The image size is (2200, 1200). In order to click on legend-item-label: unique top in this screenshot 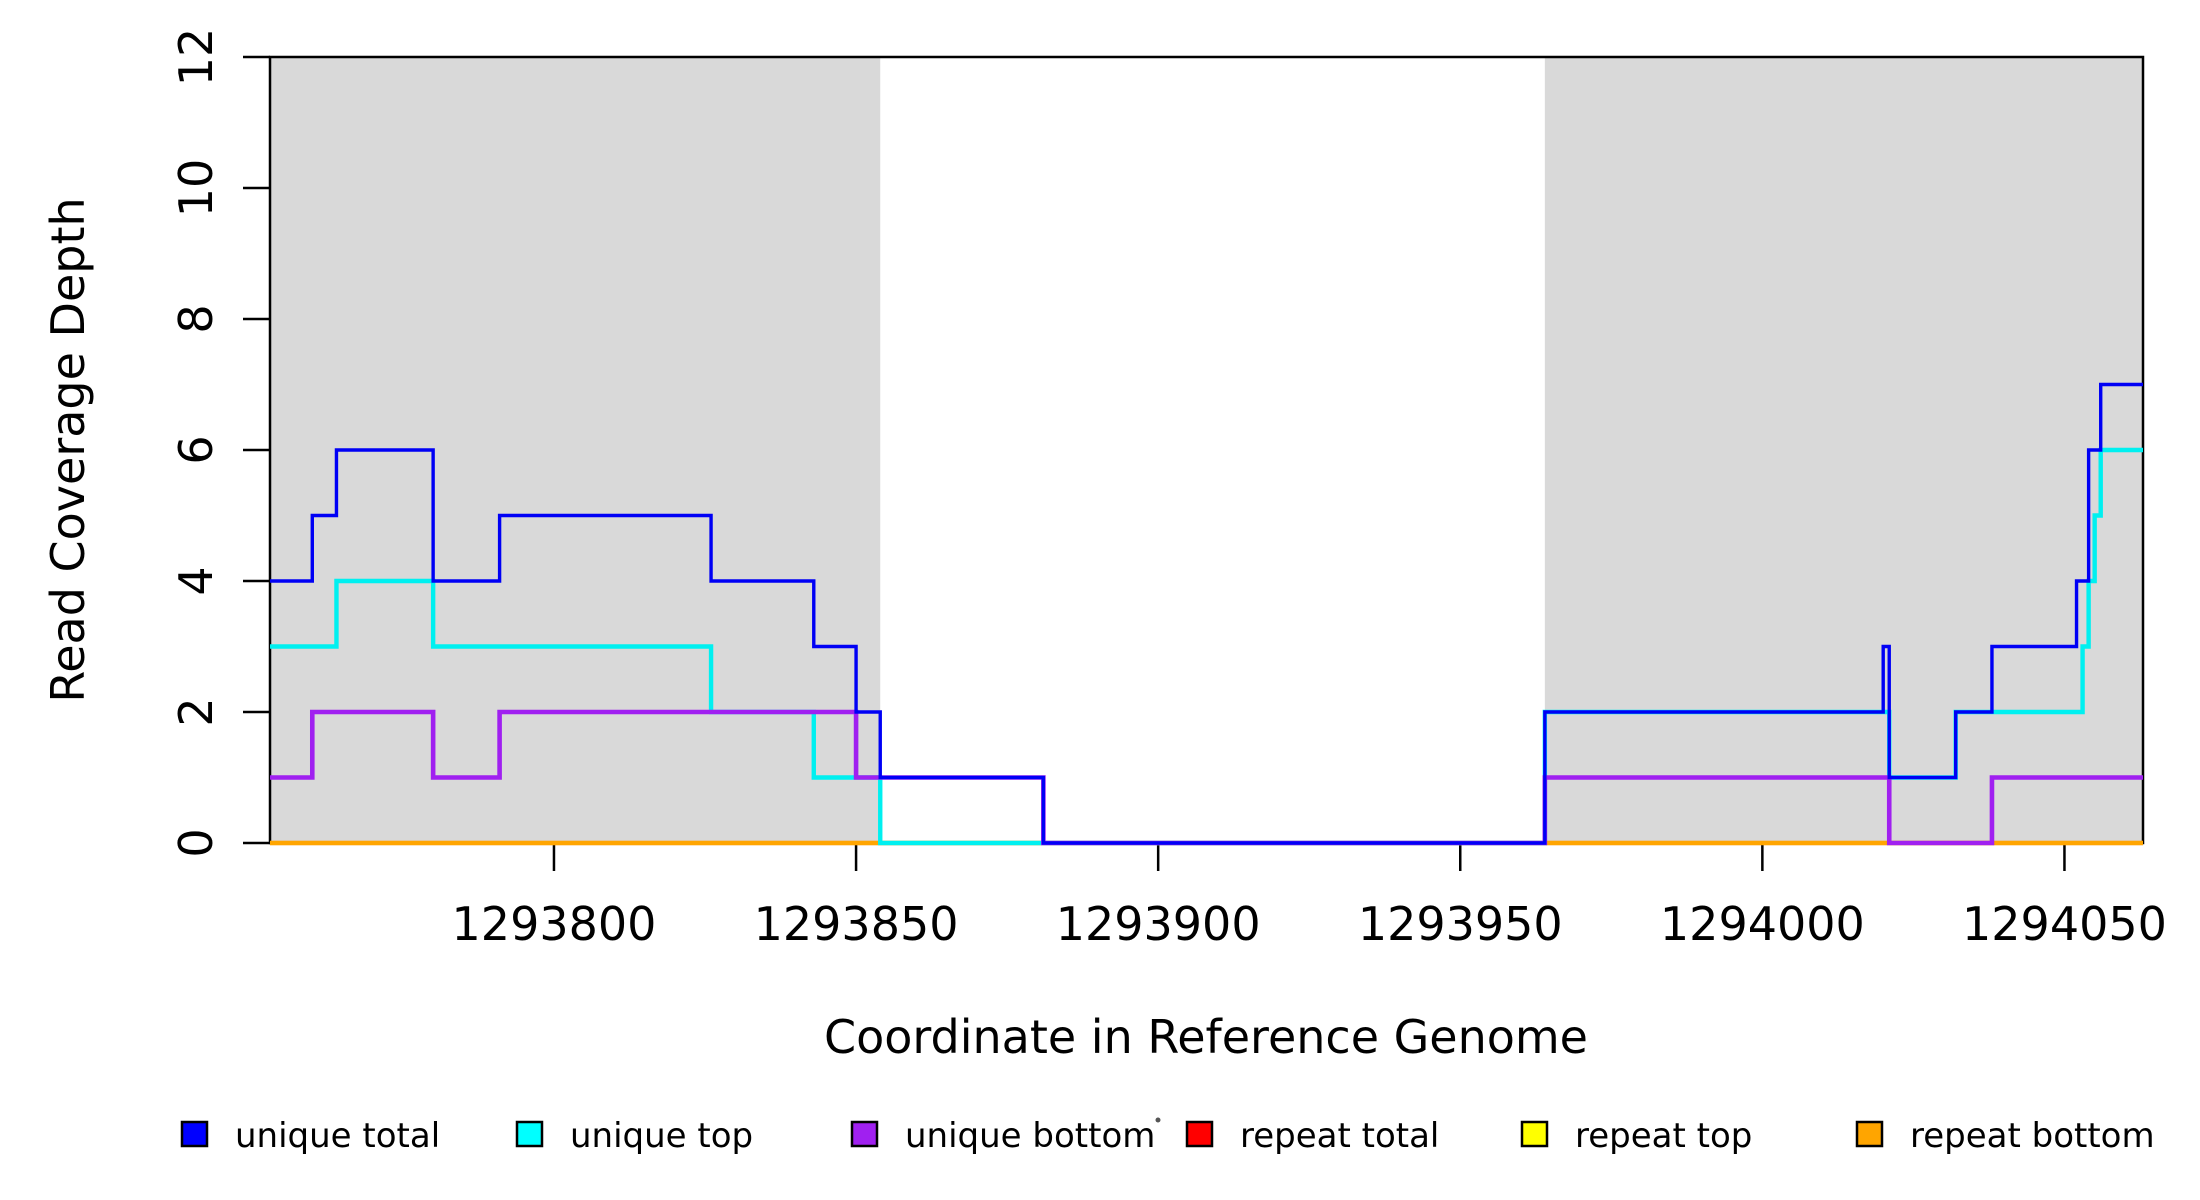, I will do `click(661, 1136)`.